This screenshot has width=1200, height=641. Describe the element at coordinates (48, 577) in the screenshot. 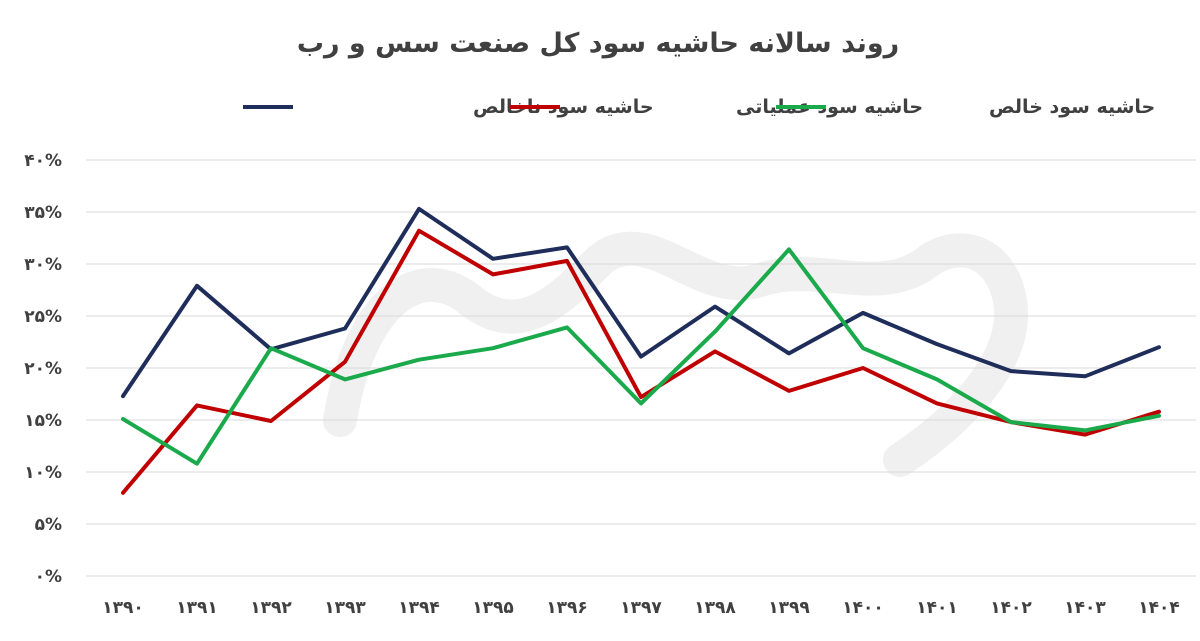

I see `y-tick-label: ۰%` at that location.